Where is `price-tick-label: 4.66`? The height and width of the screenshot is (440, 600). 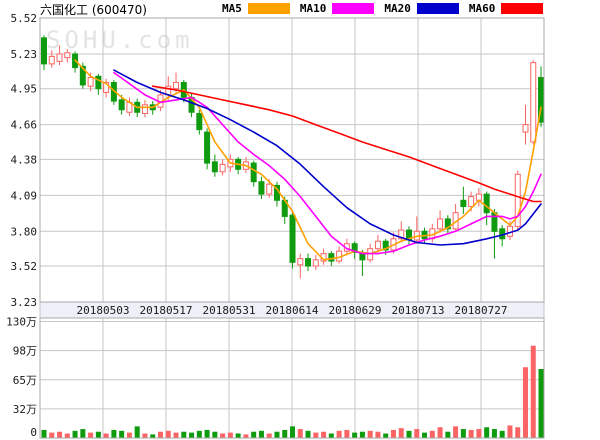 price-tick-label: 4.66 is located at coordinates (24, 125).